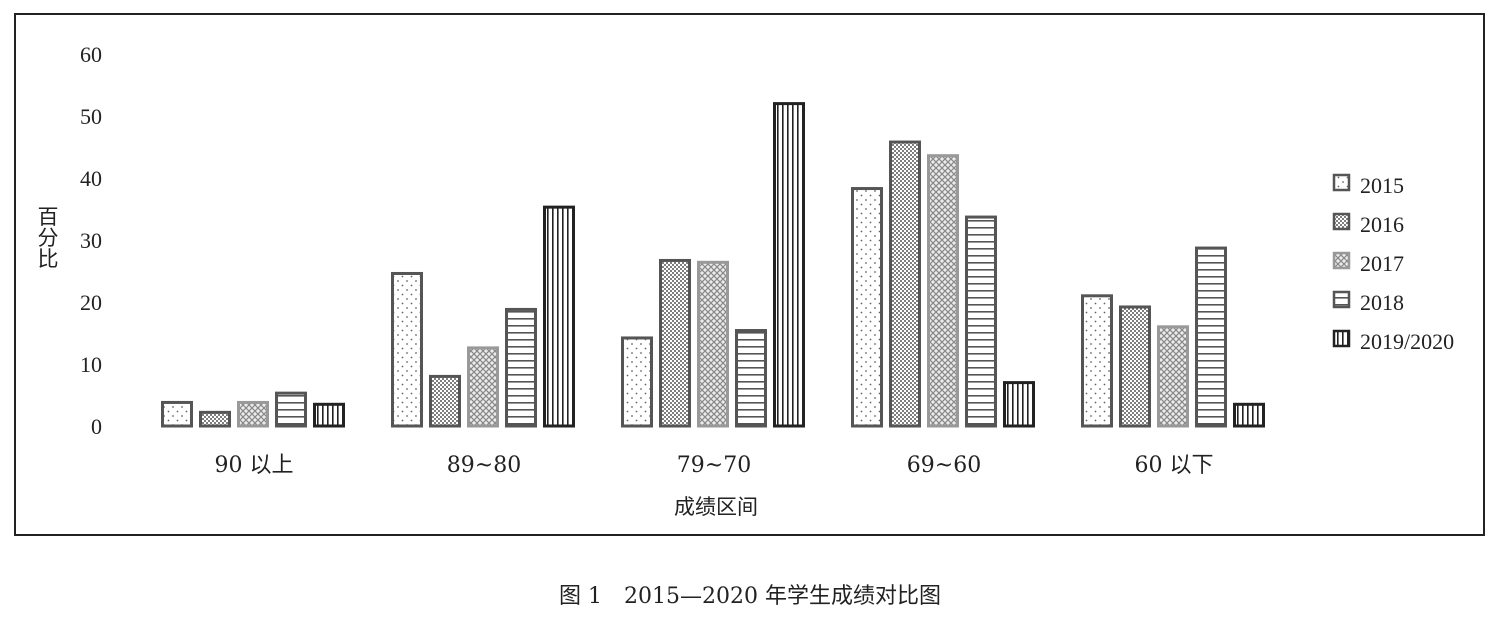  Describe the element at coordinates (716, 507) in the screenshot. I see `x-axis-label: 成绩区间` at that location.